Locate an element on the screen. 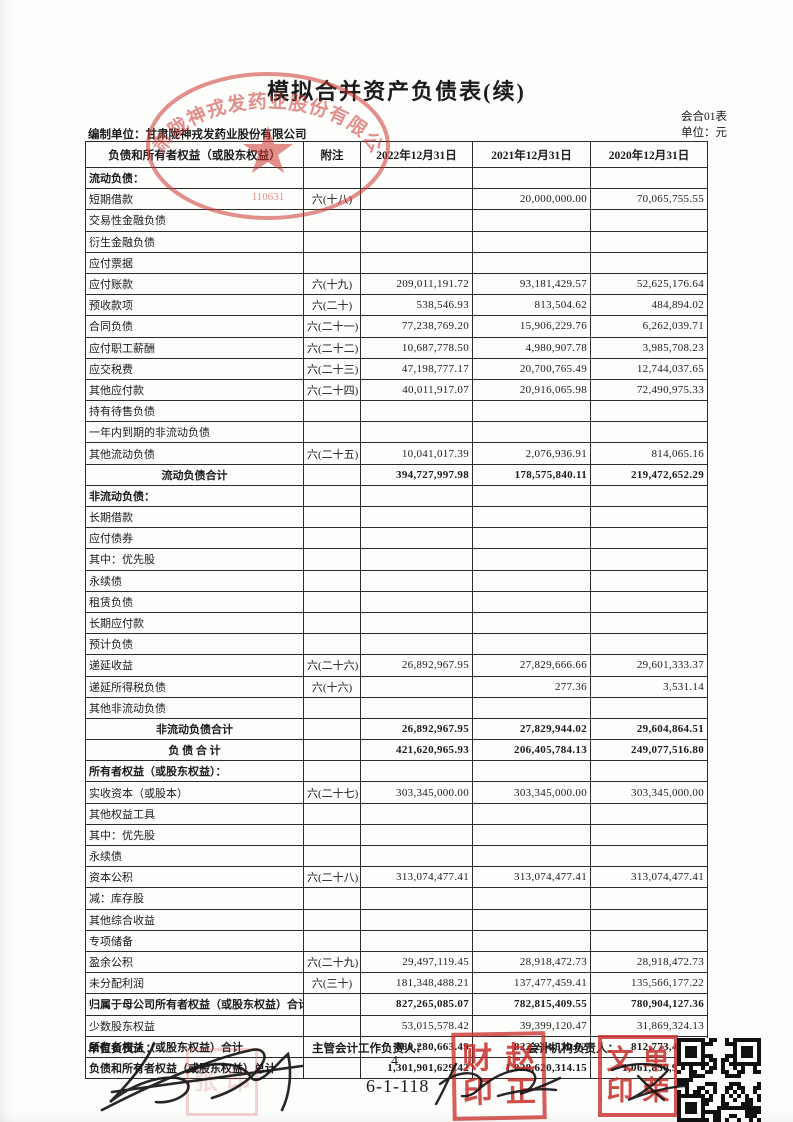  row-label: 合同负债 is located at coordinates (194, 326).